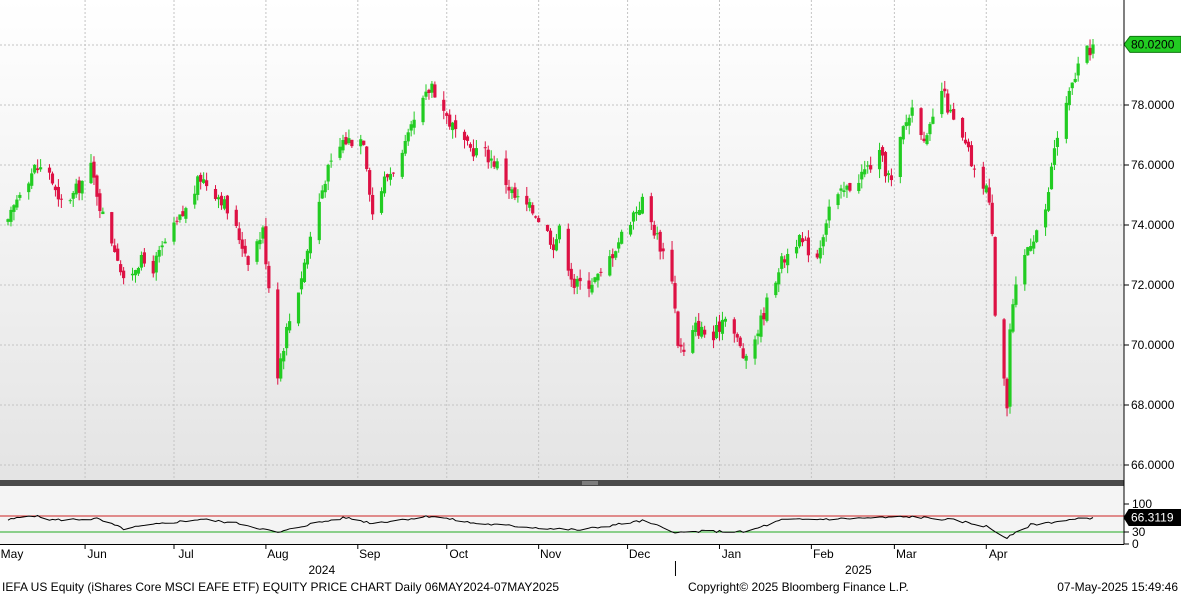  I want to click on month-label: Oct, so click(458, 554).